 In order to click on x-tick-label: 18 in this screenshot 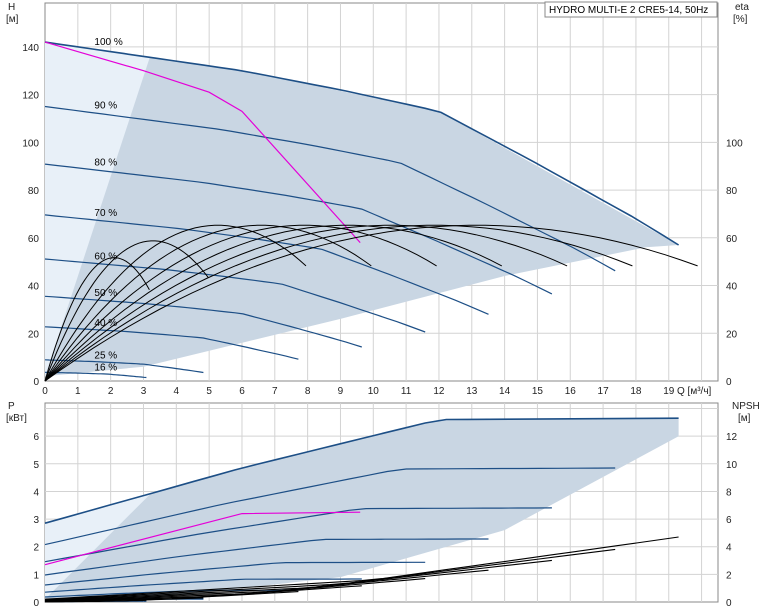, I will do `click(636, 391)`.